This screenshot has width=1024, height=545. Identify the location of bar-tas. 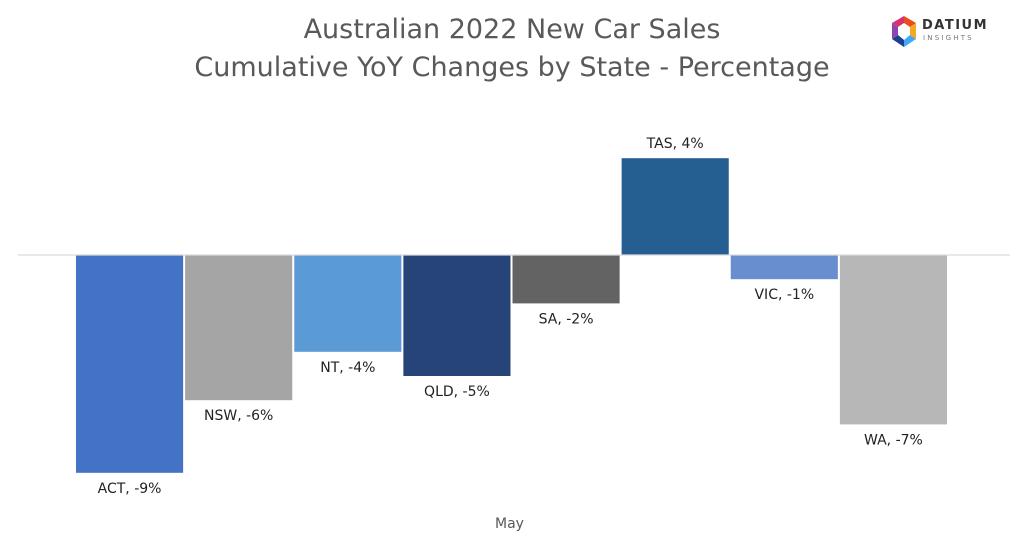
(675, 206).